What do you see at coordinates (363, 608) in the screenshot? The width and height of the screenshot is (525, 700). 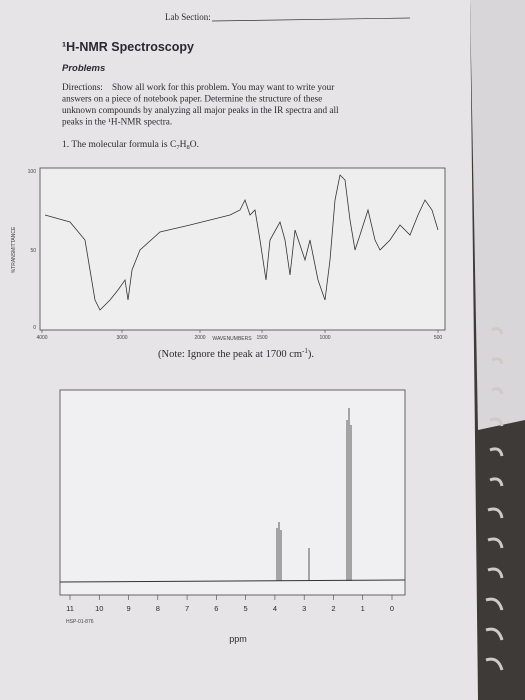 I see `nmr-x-tick-label: 1` at bounding box center [363, 608].